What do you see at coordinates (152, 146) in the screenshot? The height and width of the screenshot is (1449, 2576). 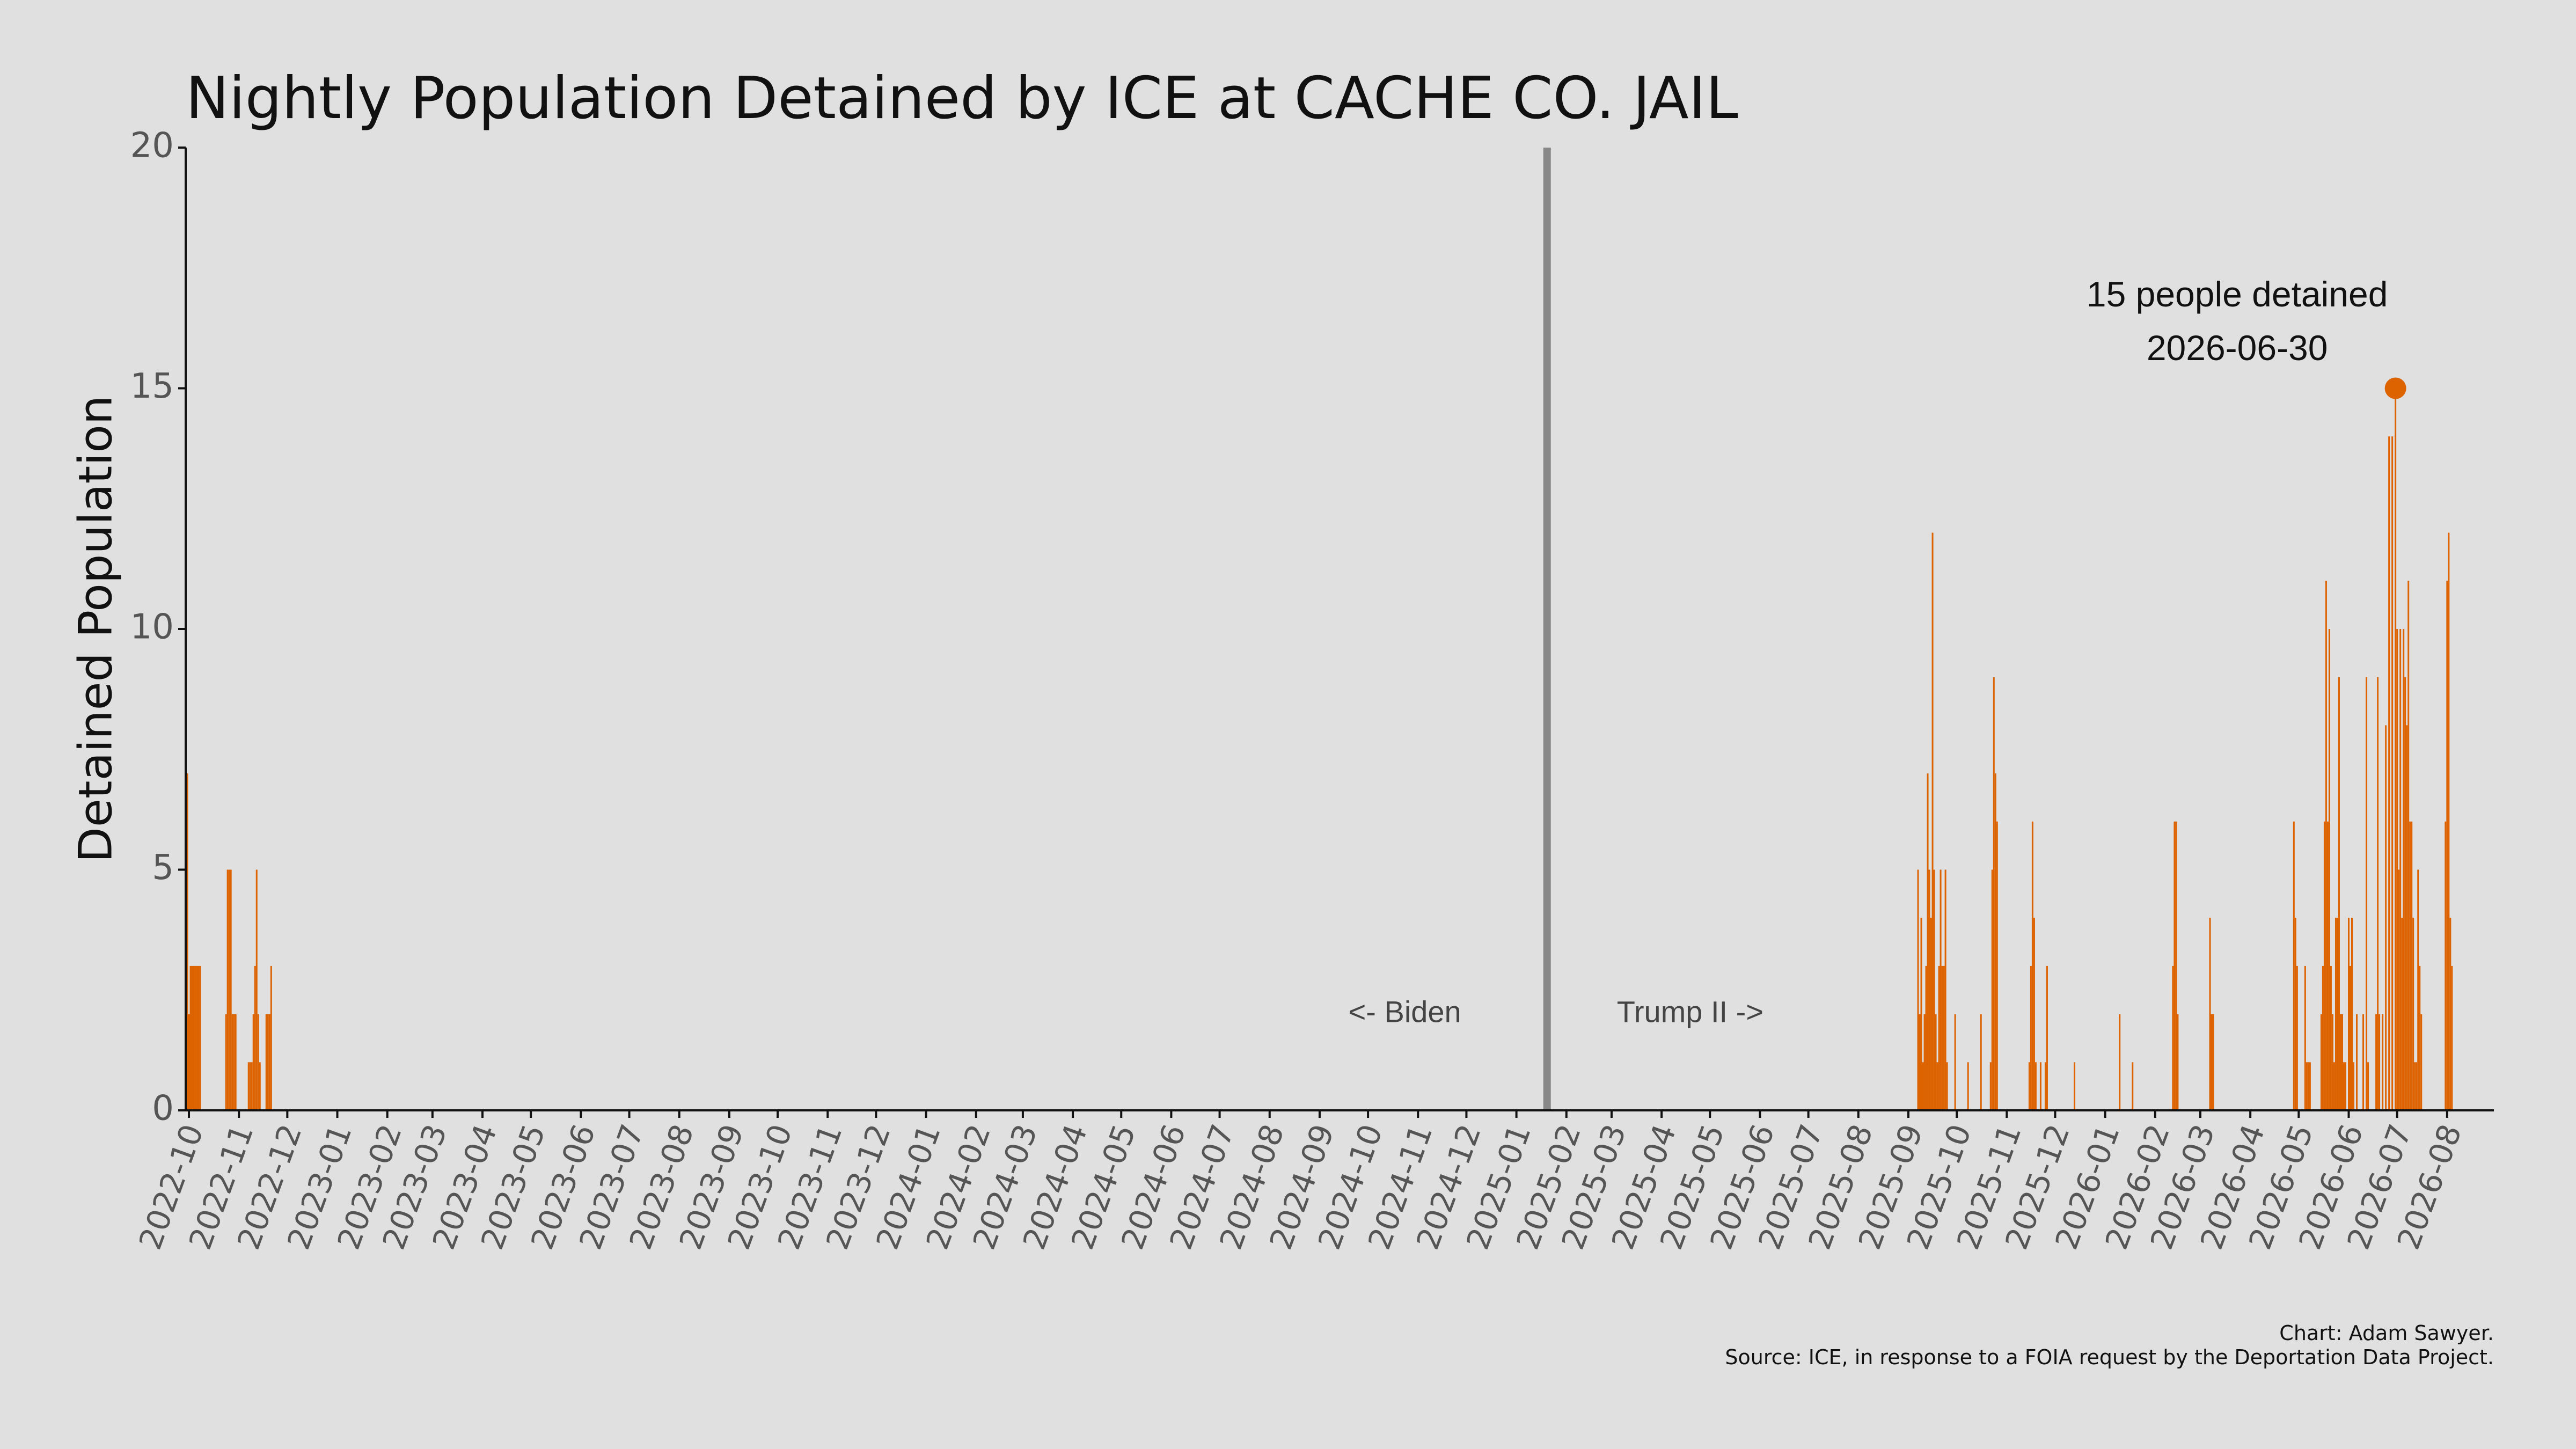 I see `y-tick-label: 20` at bounding box center [152, 146].